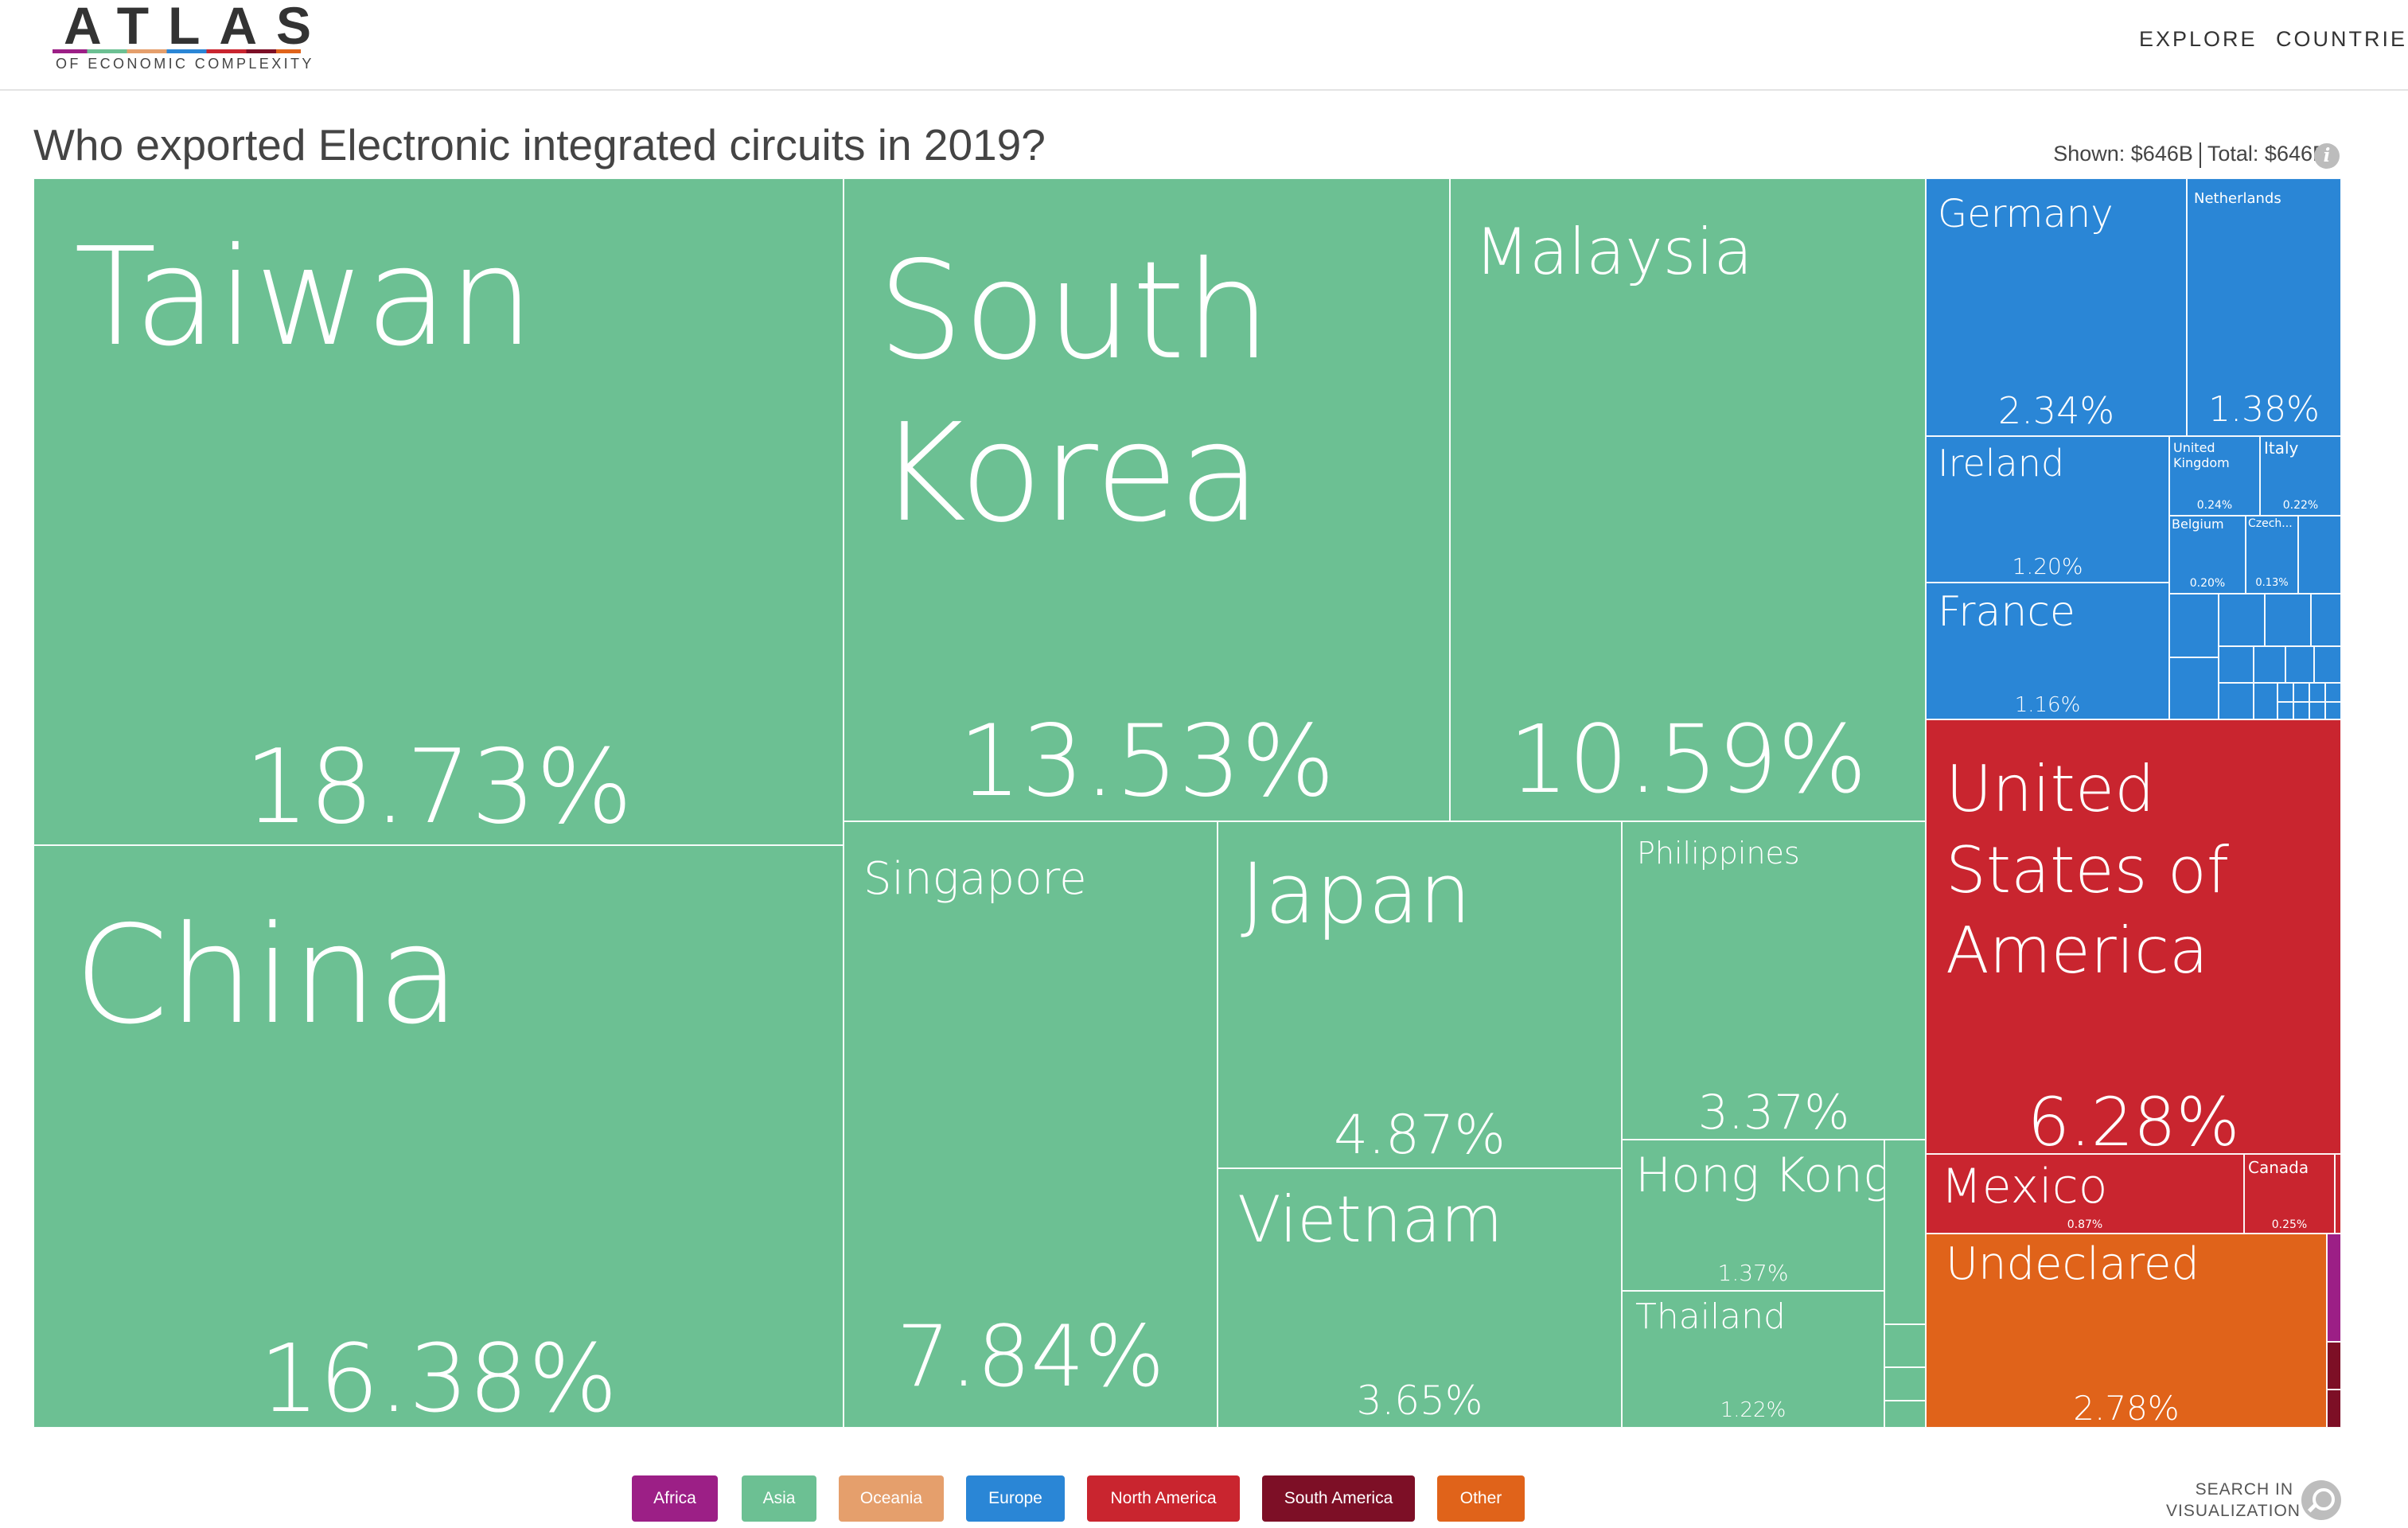  Describe the element at coordinates (2198, 39) in the screenshot. I see `nav-explore-link: EXPLORE` at that location.